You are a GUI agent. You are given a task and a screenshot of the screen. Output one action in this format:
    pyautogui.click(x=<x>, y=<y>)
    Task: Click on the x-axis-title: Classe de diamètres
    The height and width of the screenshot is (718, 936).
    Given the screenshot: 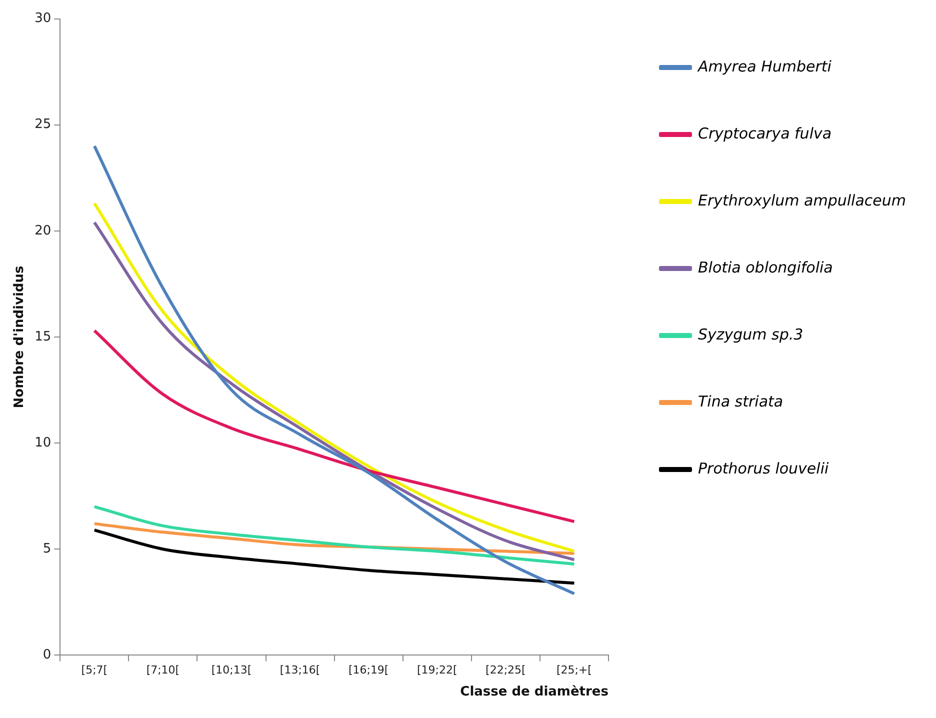 What is the action you would take?
    pyautogui.click(x=534, y=692)
    